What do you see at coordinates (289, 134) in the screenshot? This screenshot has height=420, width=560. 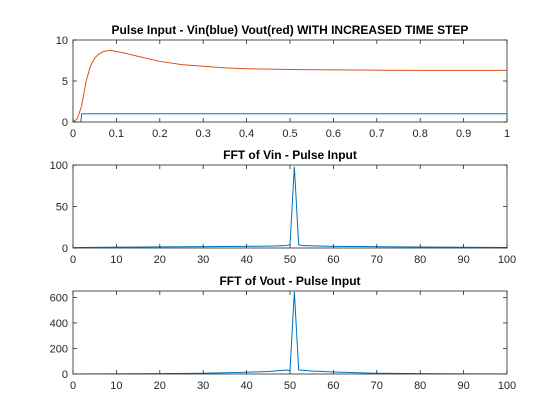 I see `x-tick-label: 0.5` at bounding box center [289, 134].